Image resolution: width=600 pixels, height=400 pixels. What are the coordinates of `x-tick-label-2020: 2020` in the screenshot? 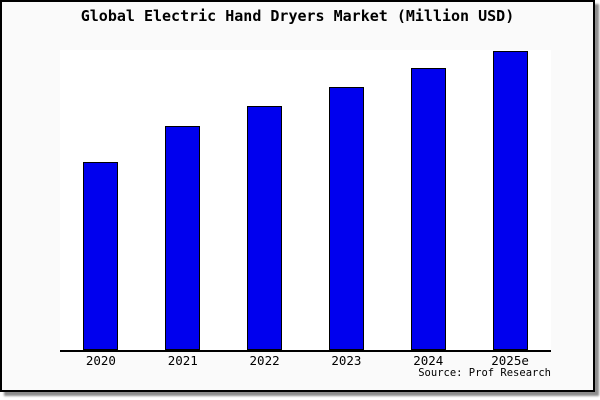 It's located at (100, 360).